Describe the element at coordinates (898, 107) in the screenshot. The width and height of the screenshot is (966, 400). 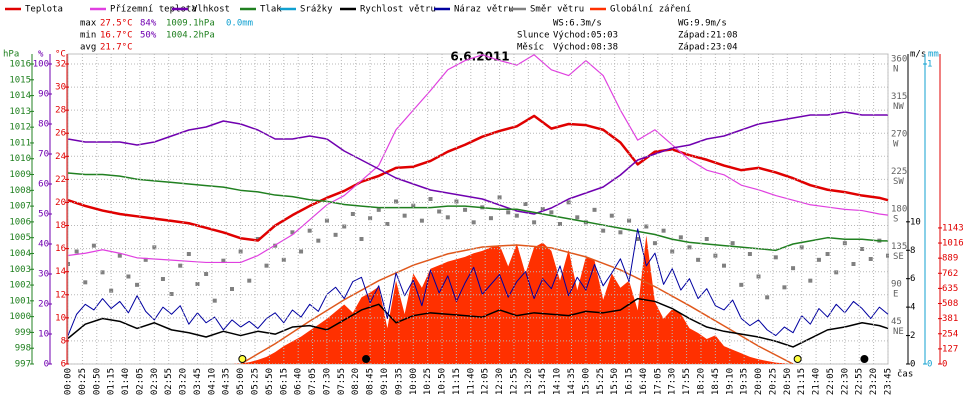
I see `y-tick-name: NW` at that location.